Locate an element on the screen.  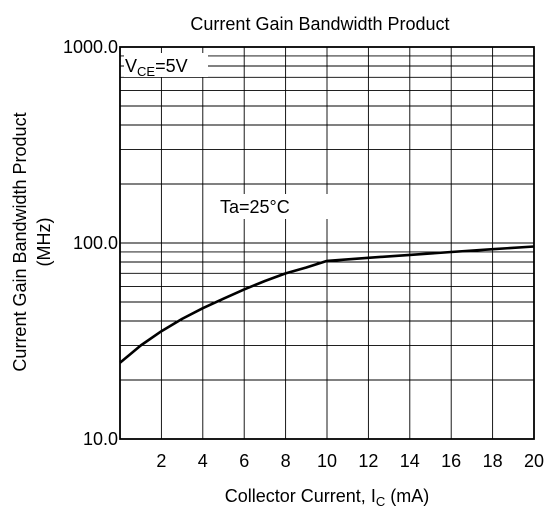
x-tick-label: 18 is located at coordinates (493, 461).